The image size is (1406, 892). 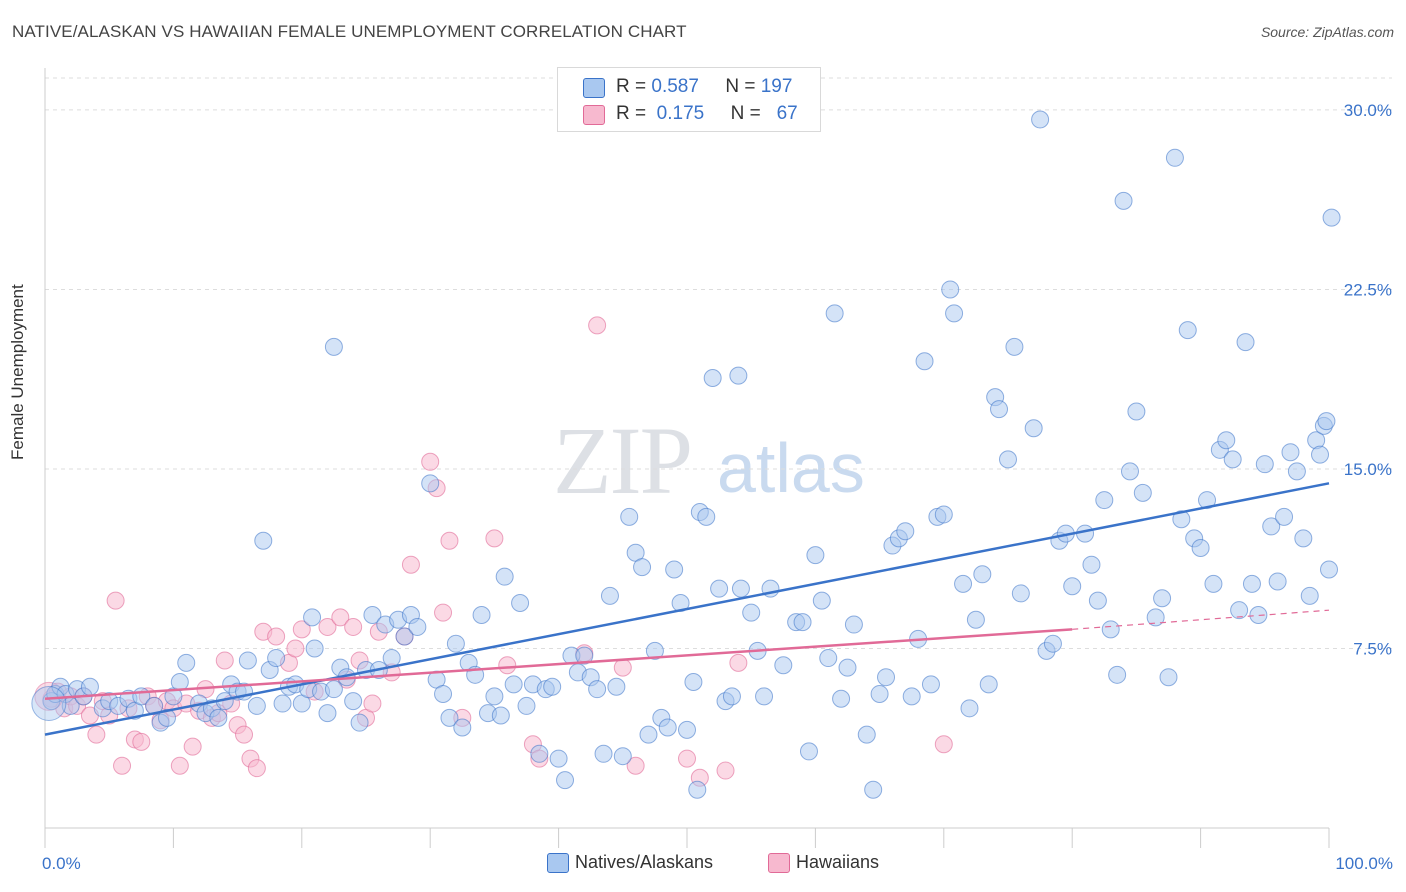 I want to click on y-axis-label: Female Unemployment, so click(x=17, y=372).